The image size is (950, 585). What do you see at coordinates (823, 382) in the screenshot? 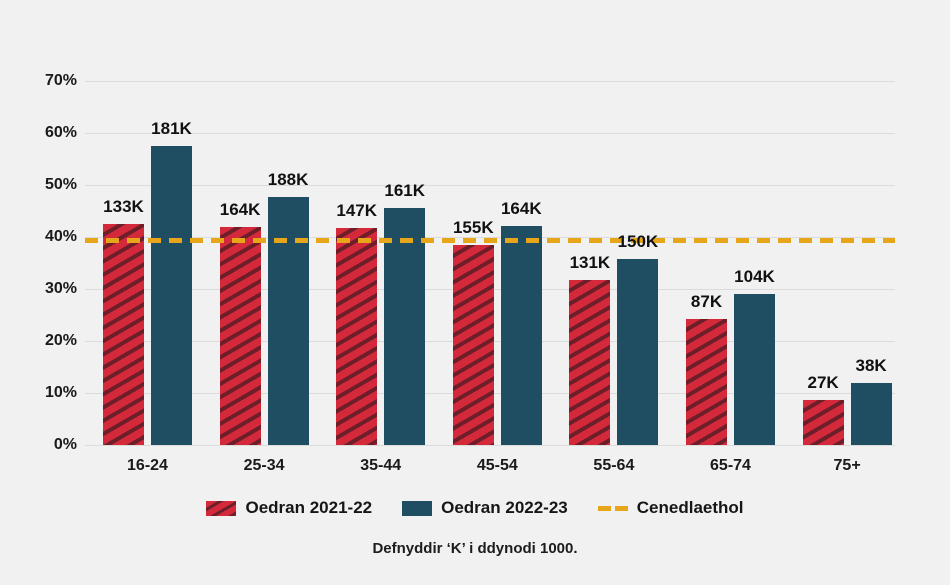
I see `bar-value-label: 27K` at bounding box center [823, 382].